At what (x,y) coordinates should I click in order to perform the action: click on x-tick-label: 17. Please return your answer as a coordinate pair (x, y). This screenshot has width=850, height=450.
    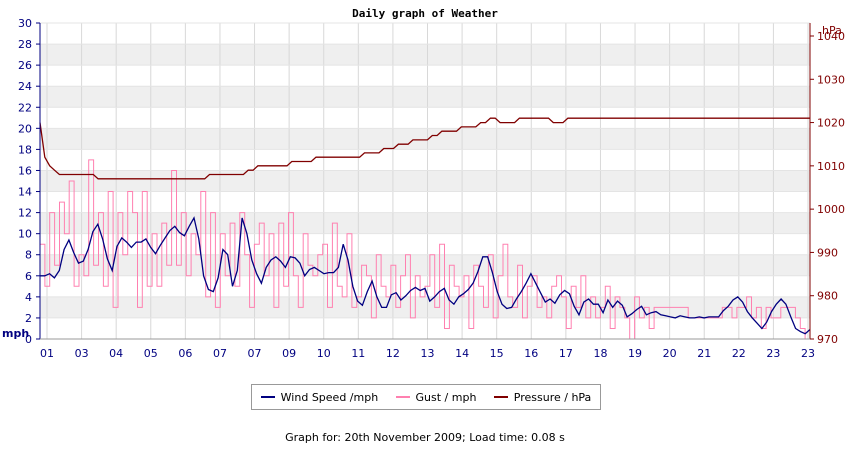
    Looking at the image, I should click on (566, 353).